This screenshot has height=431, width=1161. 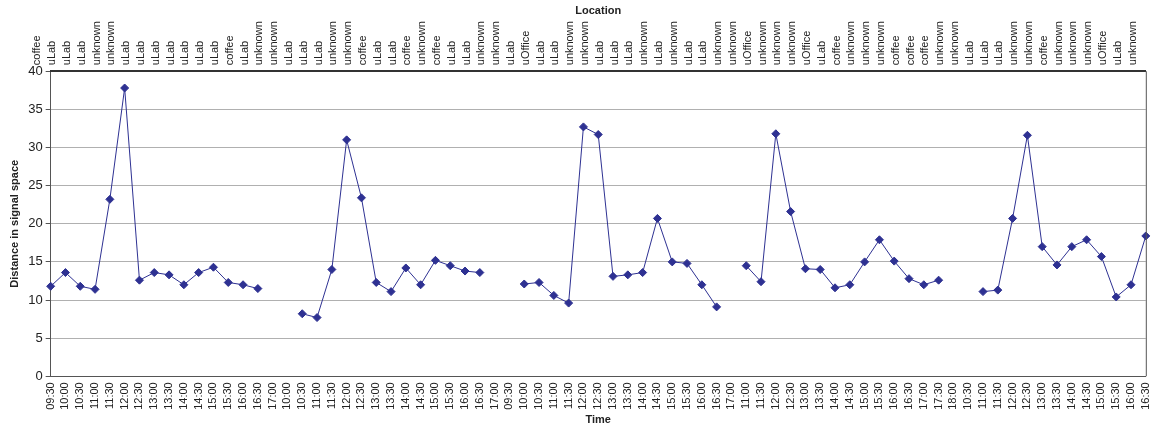 What do you see at coordinates (598, 419) in the screenshot?
I see `x-axis-title: Time` at bounding box center [598, 419].